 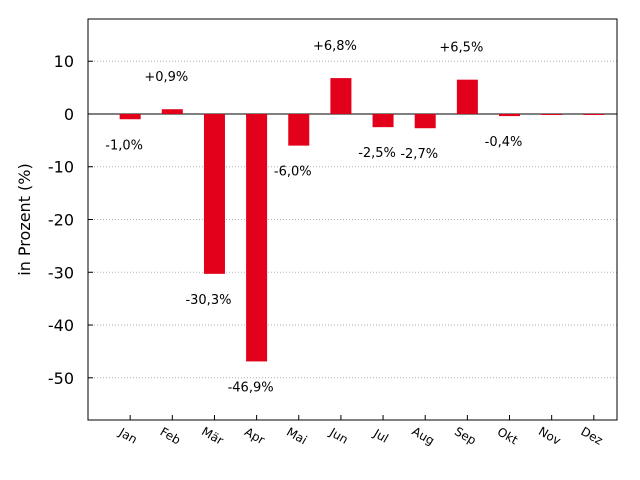 I want to click on data-label: -2,5%, so click(x=377, y=153).